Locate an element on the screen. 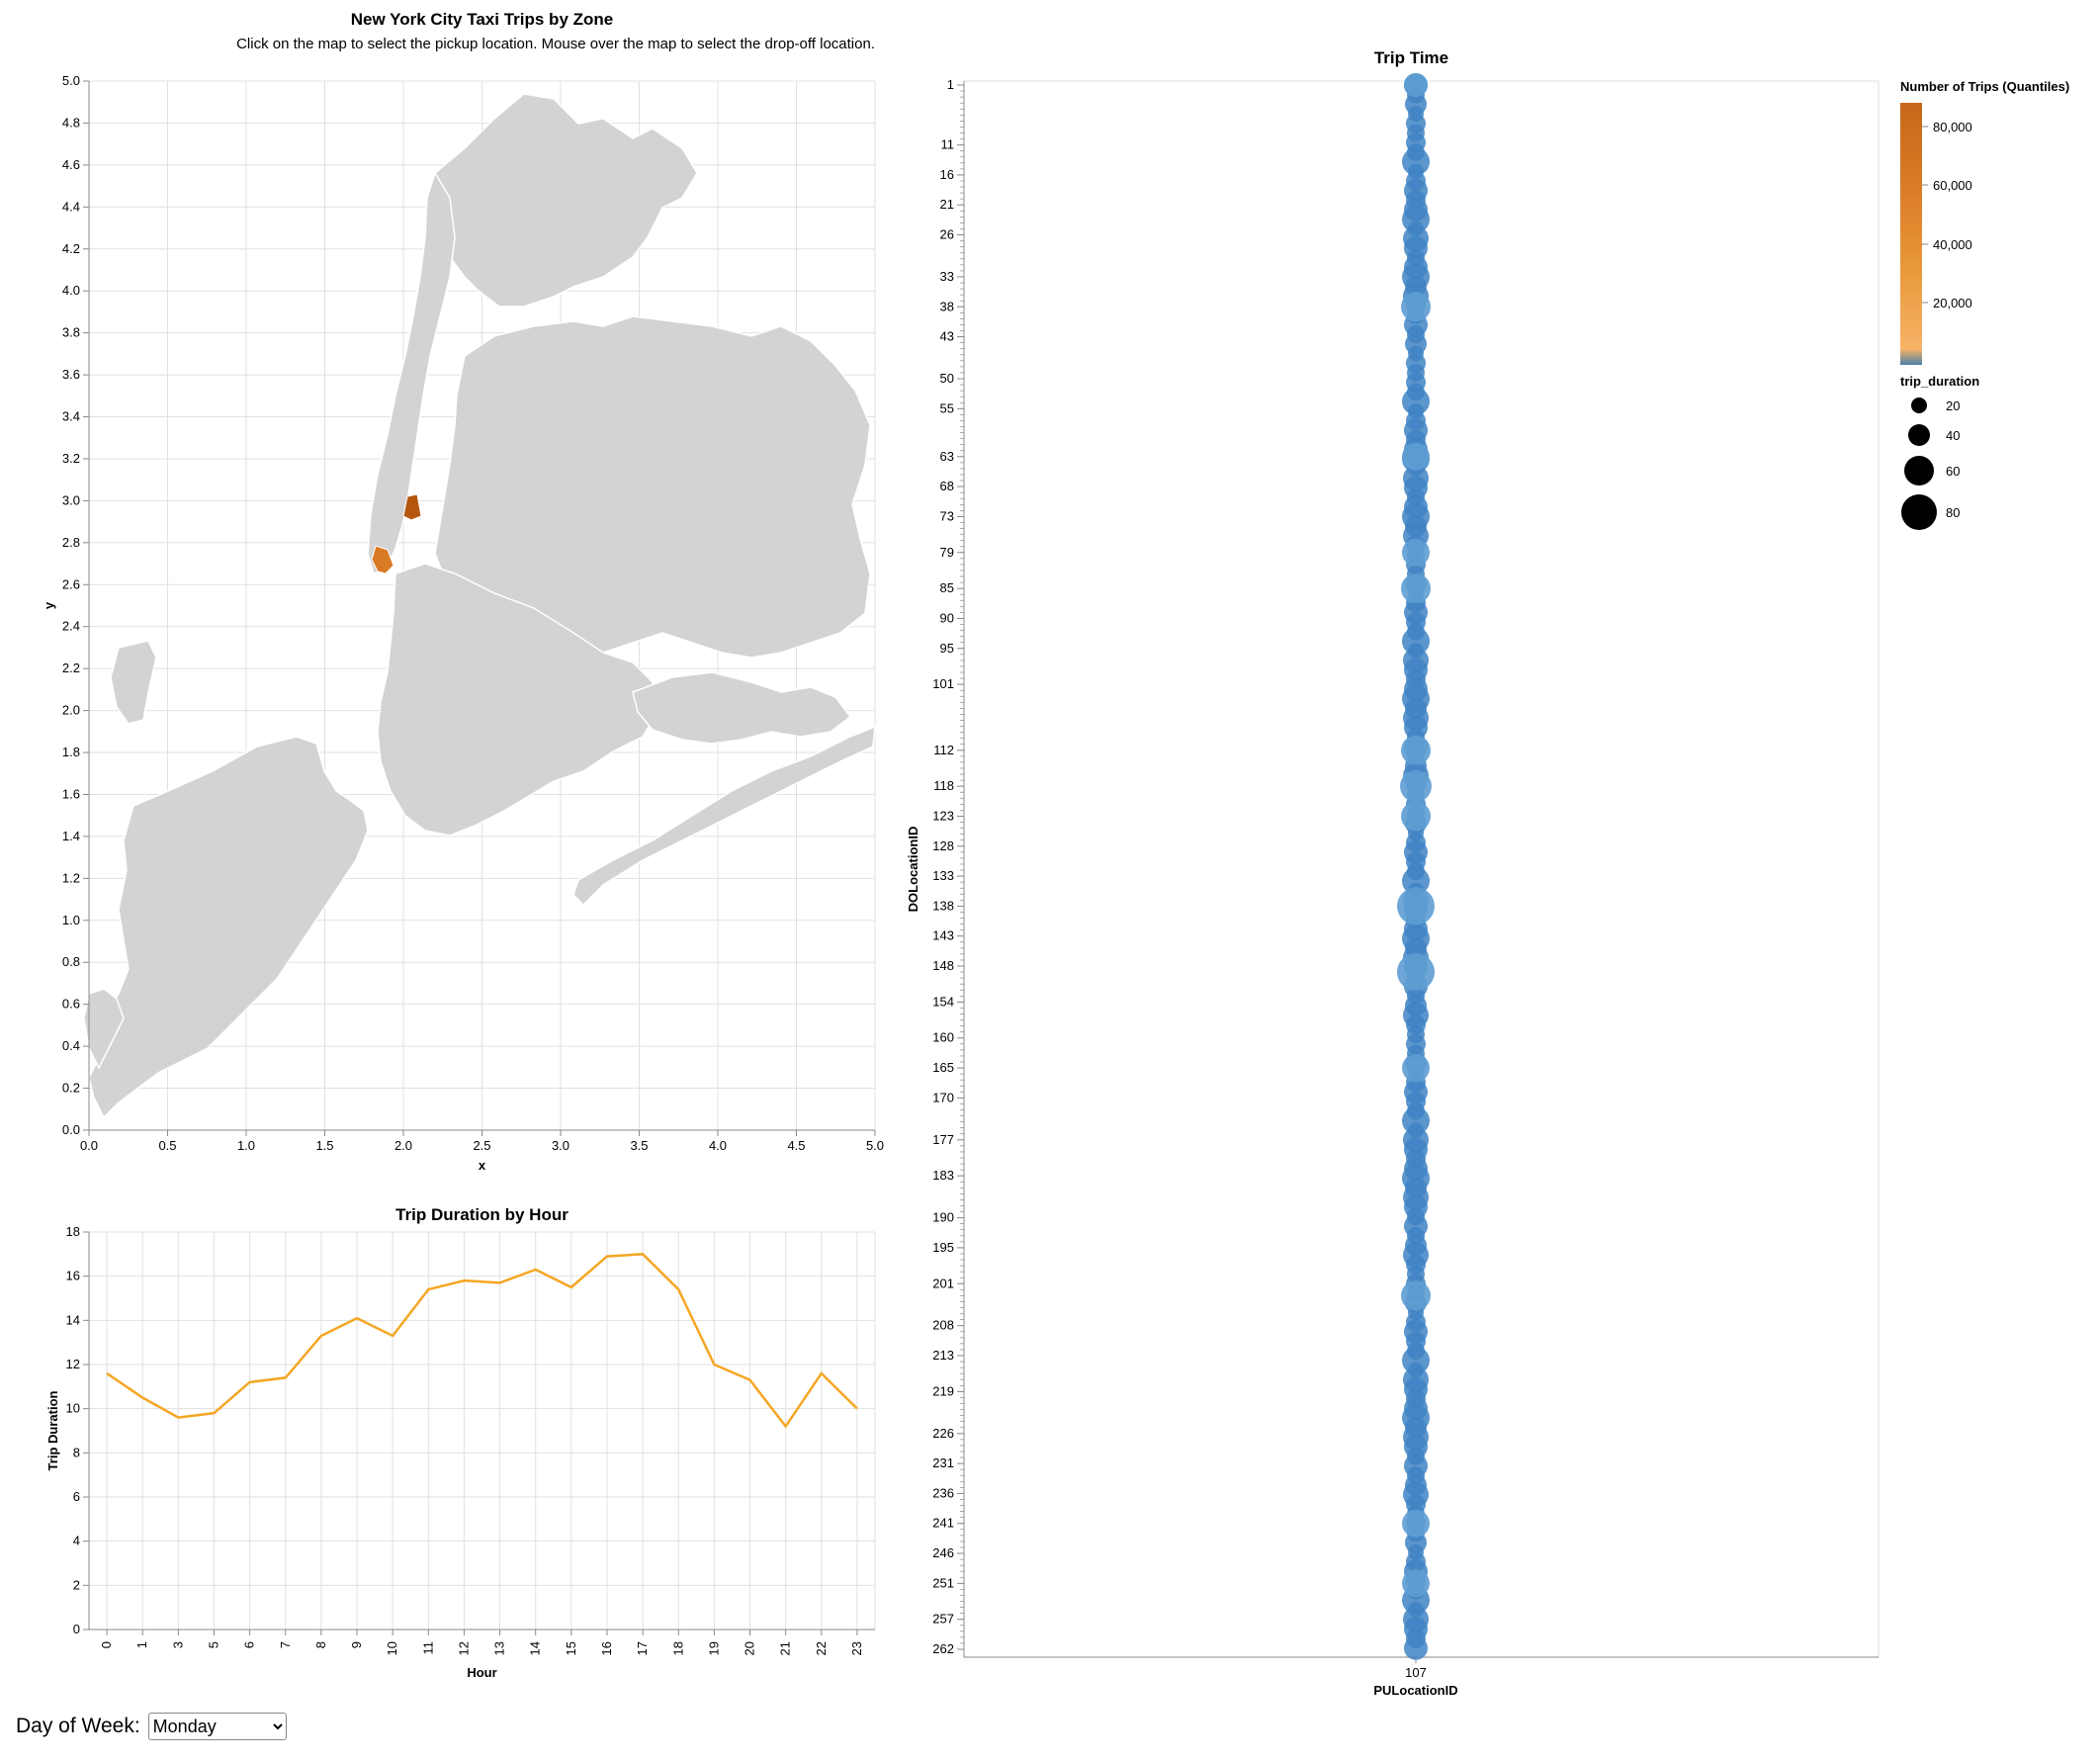 The image size is (2100, 1762). map-tick-label-y: 4.4 is located at coordinates (71, 207).